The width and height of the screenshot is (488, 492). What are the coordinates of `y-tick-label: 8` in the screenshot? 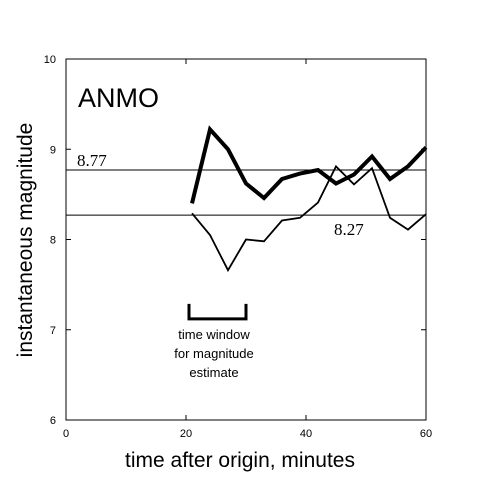 It's located at (53, 241).